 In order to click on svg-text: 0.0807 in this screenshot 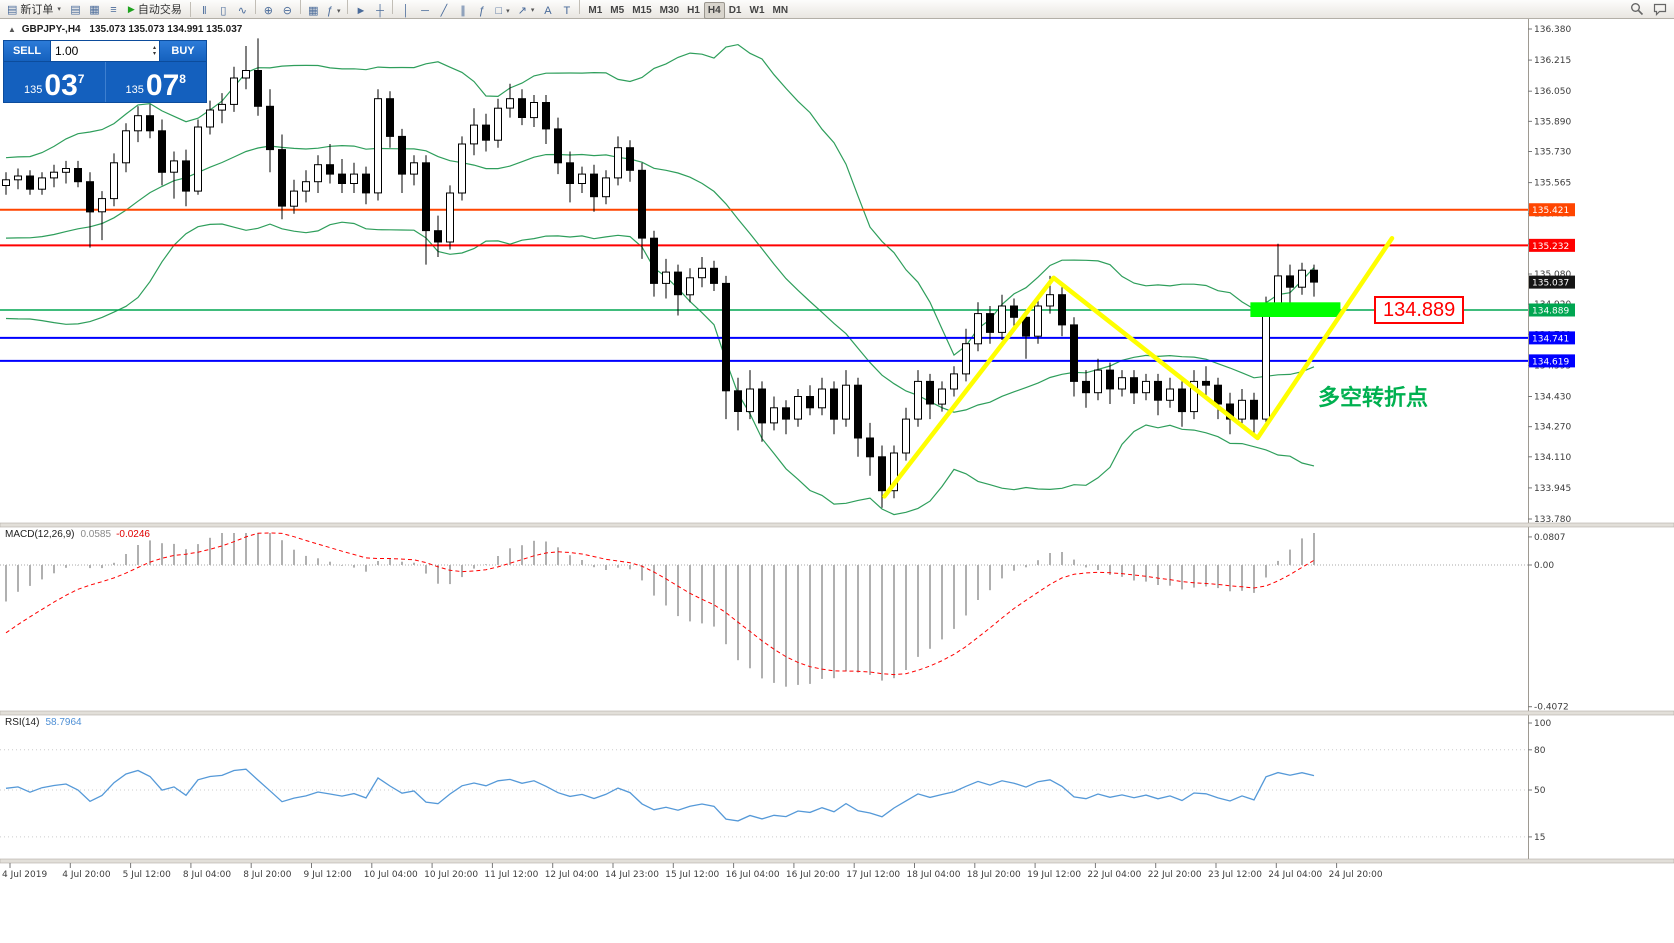, I will do `click(1550, 538)`.